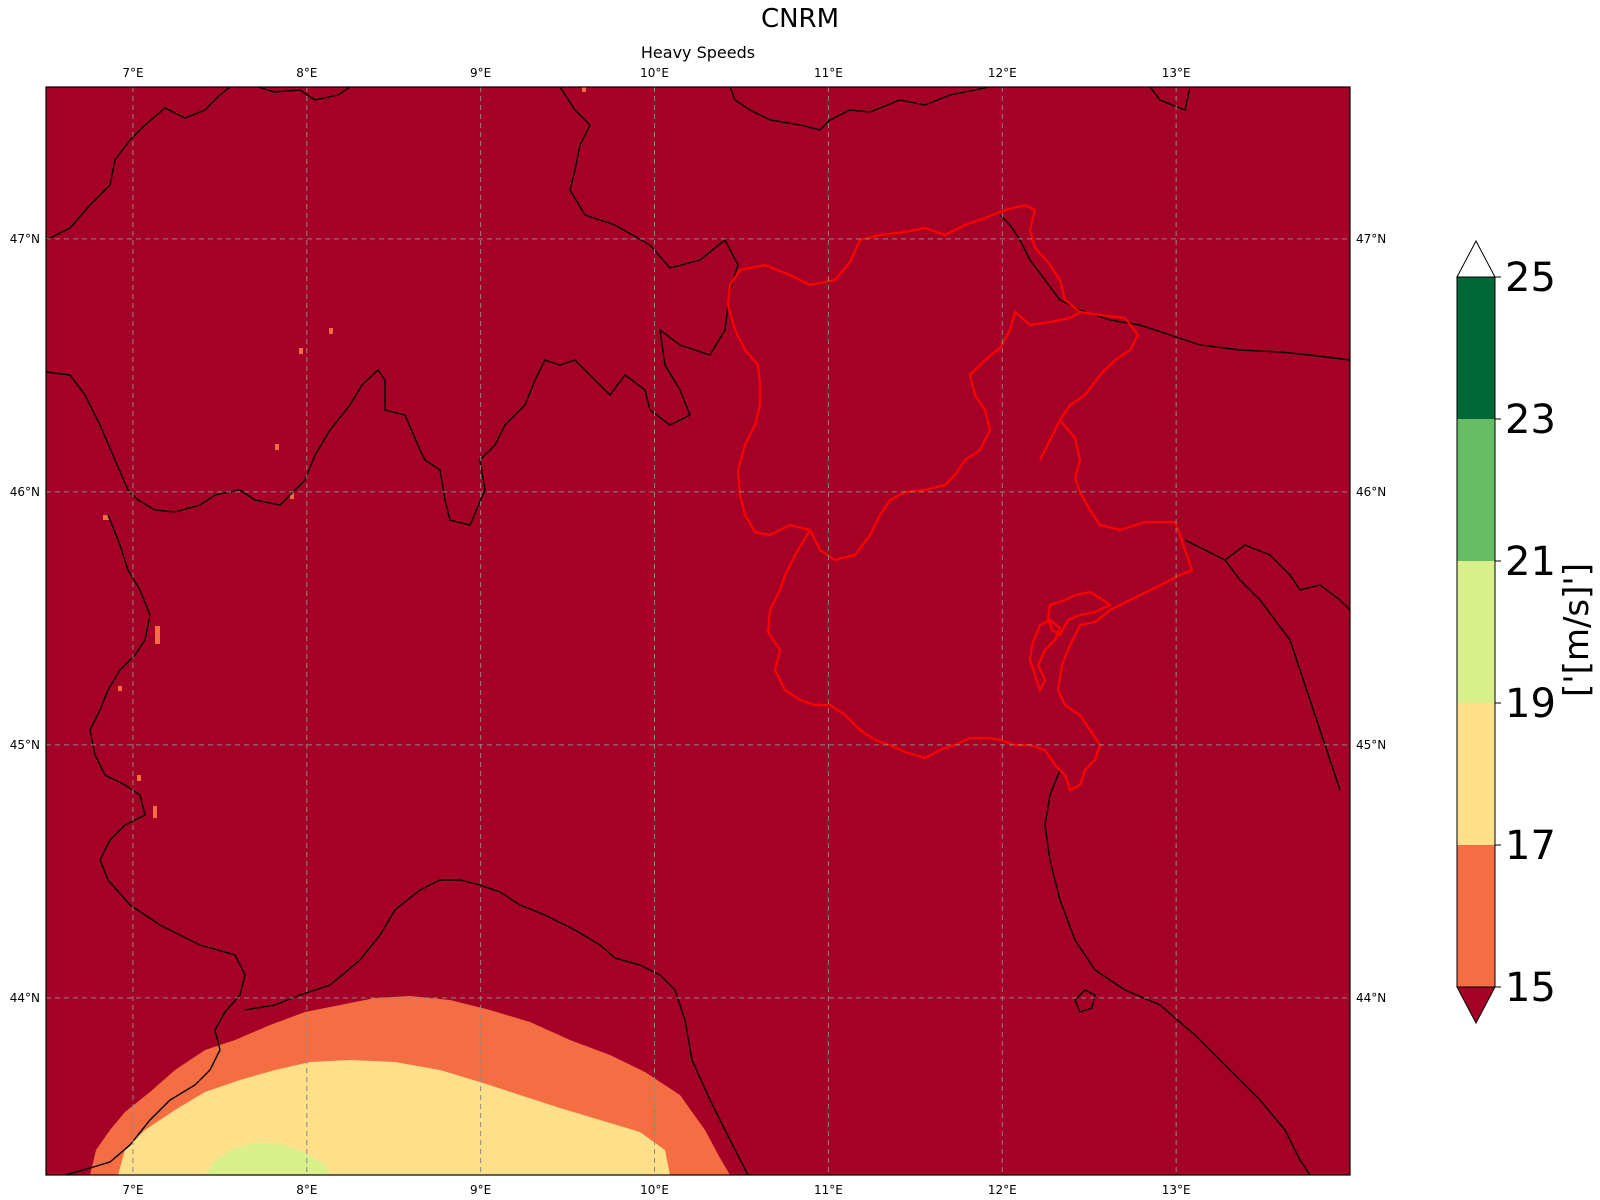 This screenshot has width=1600, height=1200. Describe the element at coordinates (25, 492) in the screenshot. I see `lat-tick-label-left: 46°N` at that location.